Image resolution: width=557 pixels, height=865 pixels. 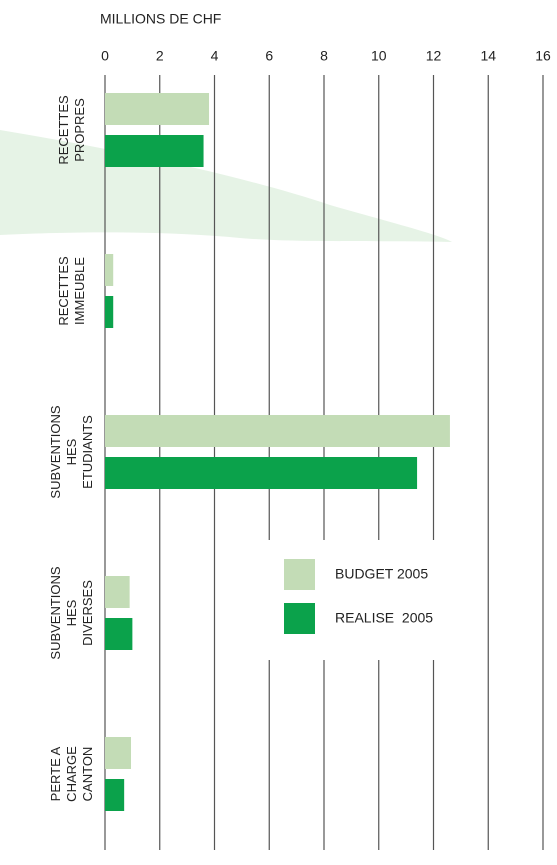 What do you see at coordinates (160, 56) in the screenshot?
I see `x-tick-label: 2` at bounding box center [160, 56].